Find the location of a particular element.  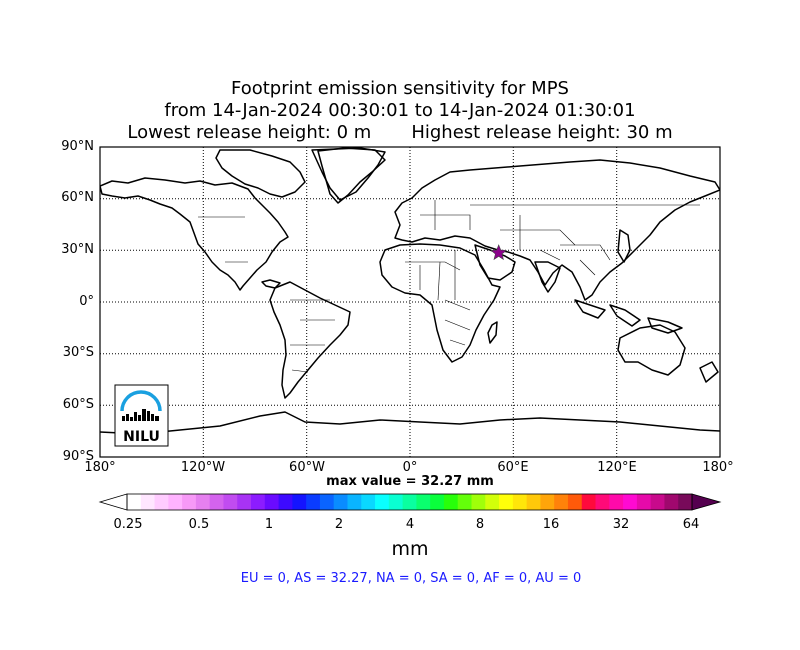

lat-label-0: 0° is located at coordinates (86, 301).